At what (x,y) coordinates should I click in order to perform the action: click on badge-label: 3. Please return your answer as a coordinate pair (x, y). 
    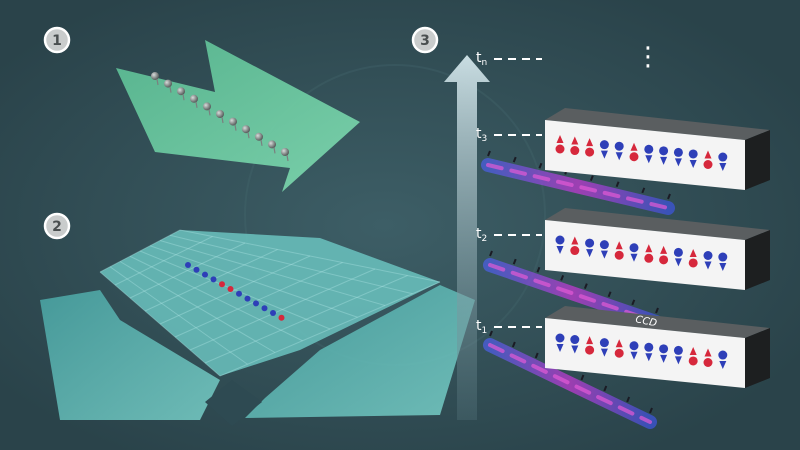
    Looking at the image, I should click on (425, 41).